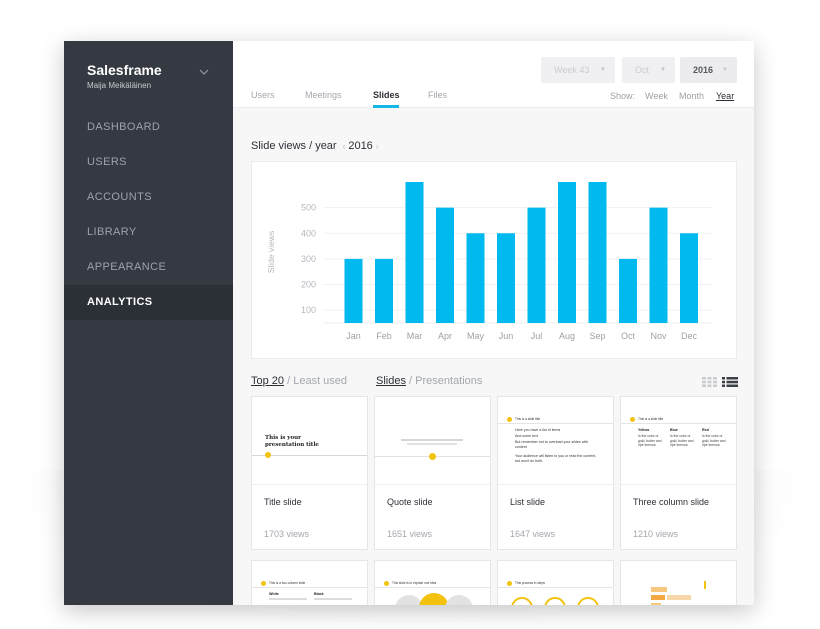 This screenshot has height=629, width=820. I want to click on bar-jan, so click(353, 290).